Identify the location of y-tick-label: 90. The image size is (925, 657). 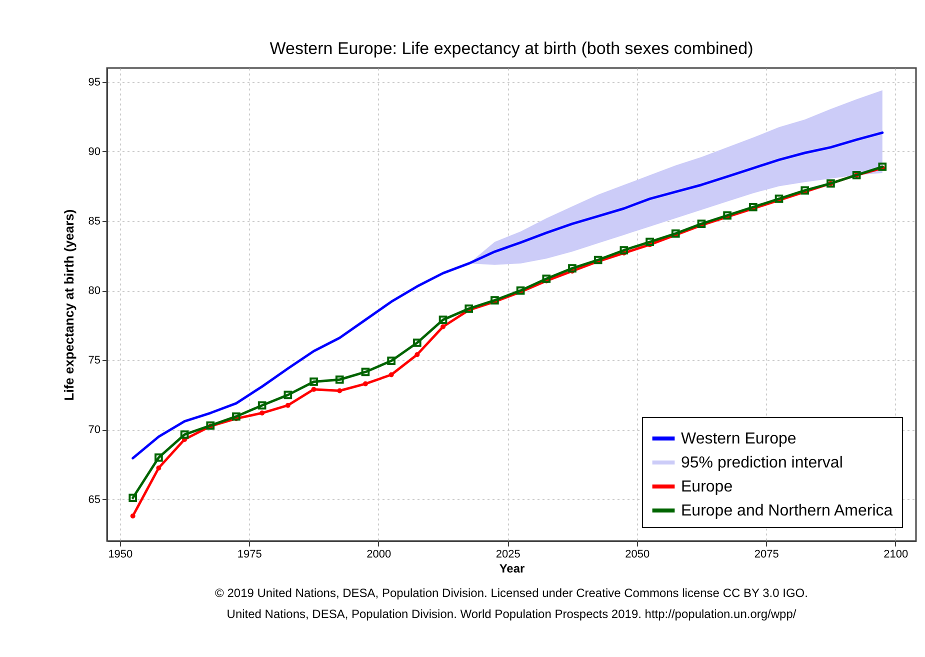
(94, 152).